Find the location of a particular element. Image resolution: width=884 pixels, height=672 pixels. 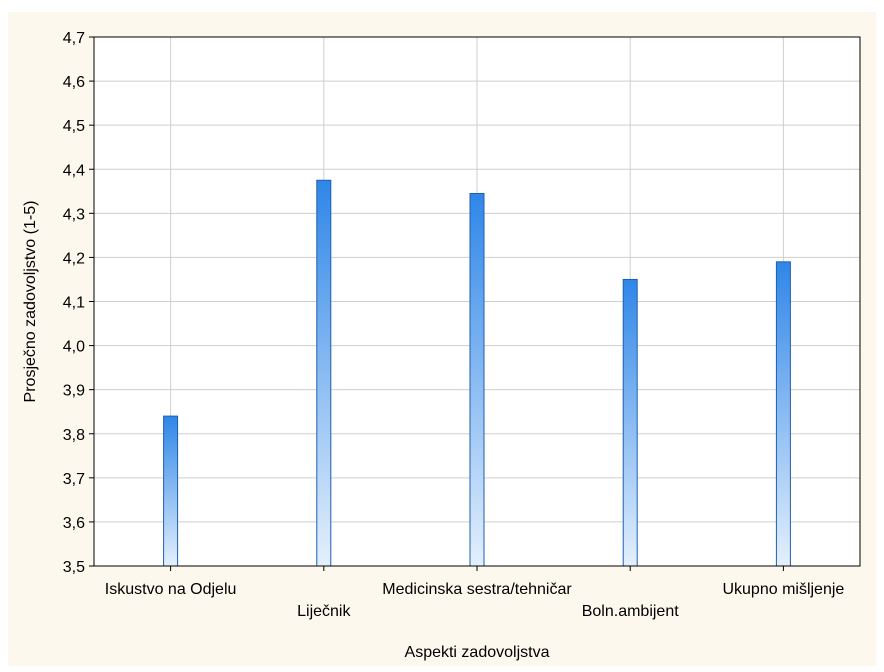

y-tick-label: 3,7 is located at coordinates (74, 479).